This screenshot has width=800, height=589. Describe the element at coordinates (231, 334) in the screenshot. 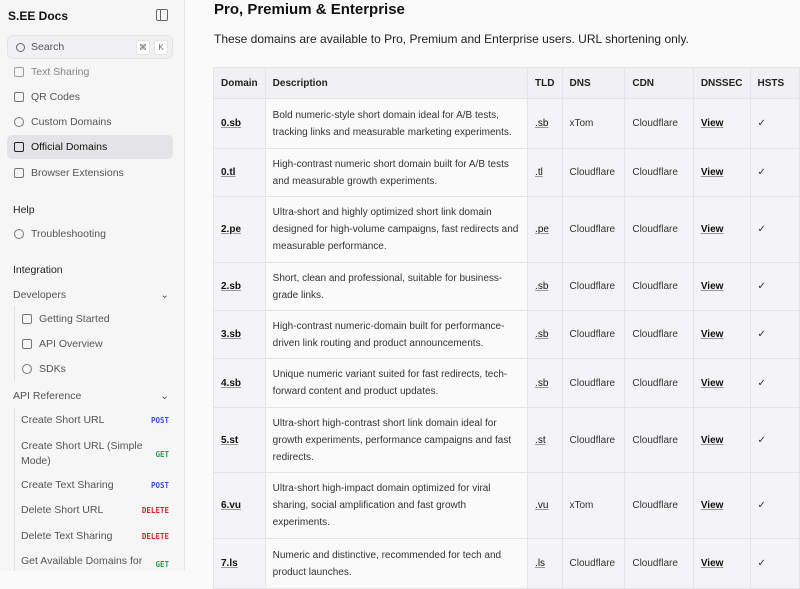

I see `domain-link: 3.sb` at that location.